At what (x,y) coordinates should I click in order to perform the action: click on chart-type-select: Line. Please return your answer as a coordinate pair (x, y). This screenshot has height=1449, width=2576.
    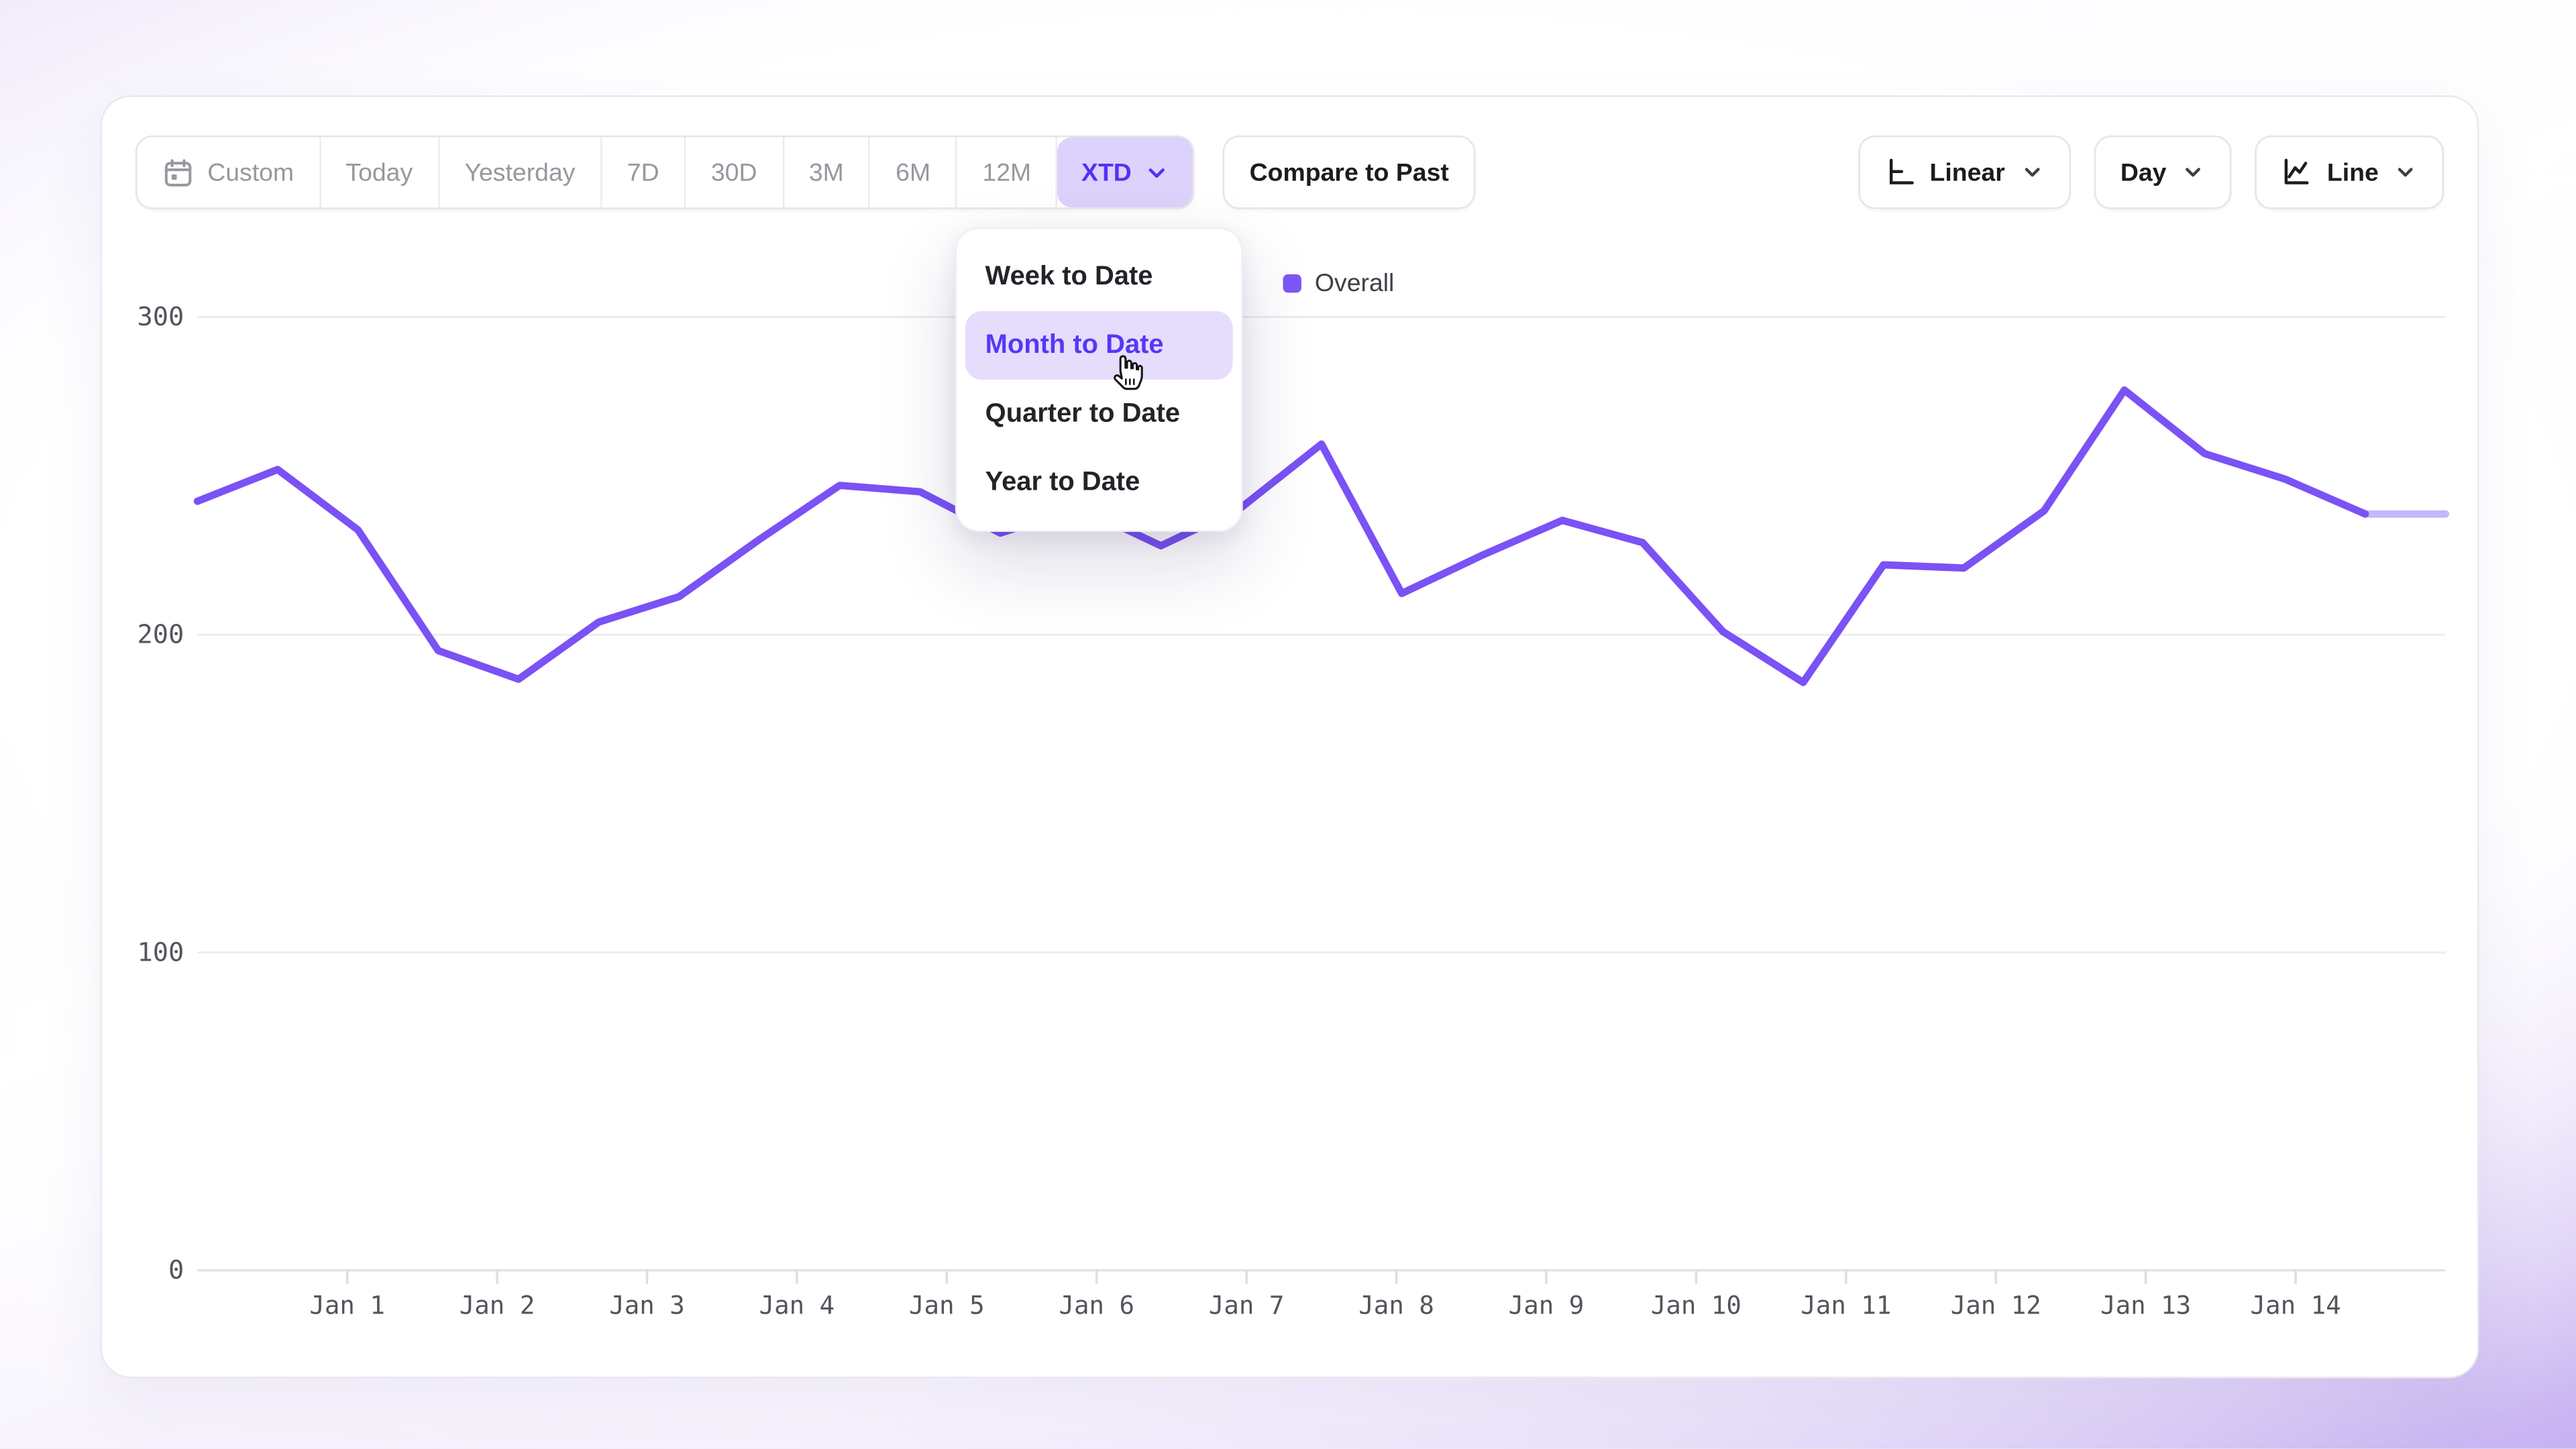
    Looking at the image, I should click on (2350, 172).